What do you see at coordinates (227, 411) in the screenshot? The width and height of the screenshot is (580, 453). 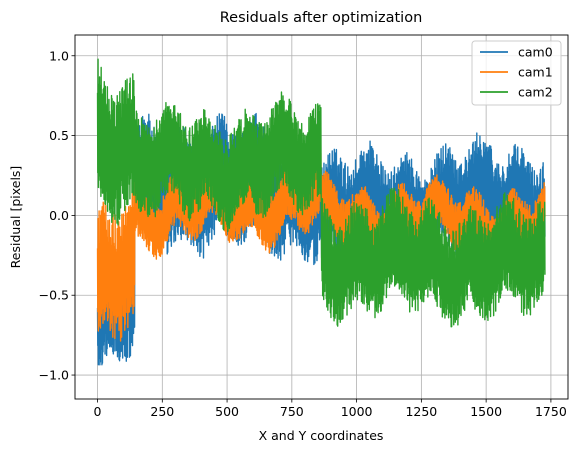 I see `x-tick-label: 500` at bounding box center [227, 411].